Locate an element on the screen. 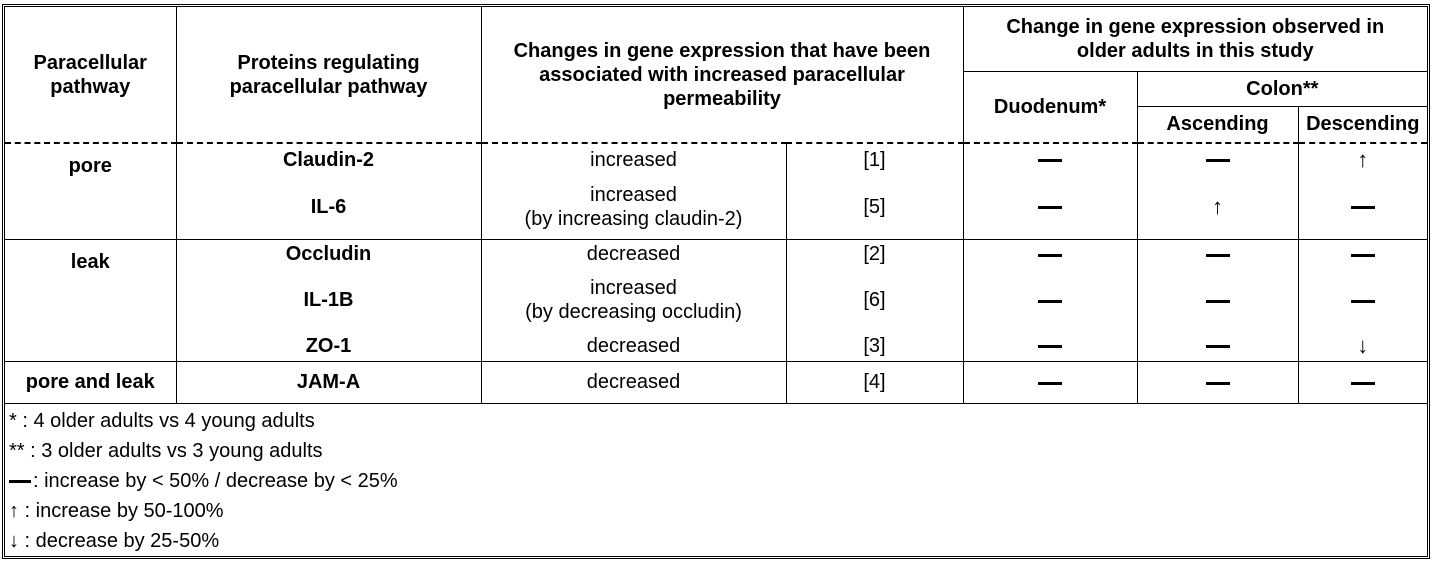 Image resolution: width=1436 pixels, height=574 pixels. protein-cell: Claudin-2 is located at coordinates (328, 159).